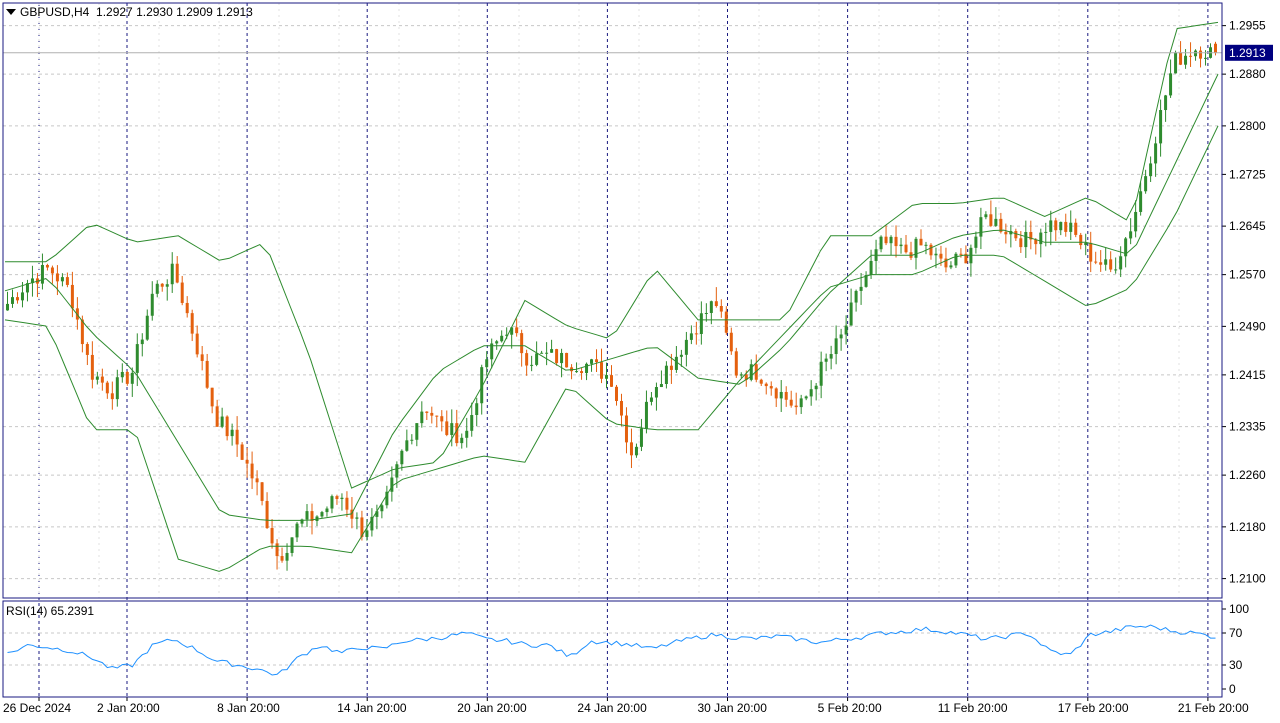 The height and width of the screenshot is (723, 1280). What do you see at coordinates (850, 708) in the screenshot?
I see `x-tick-label: 5 Feb 20:00` at bounding box center [850, 708].